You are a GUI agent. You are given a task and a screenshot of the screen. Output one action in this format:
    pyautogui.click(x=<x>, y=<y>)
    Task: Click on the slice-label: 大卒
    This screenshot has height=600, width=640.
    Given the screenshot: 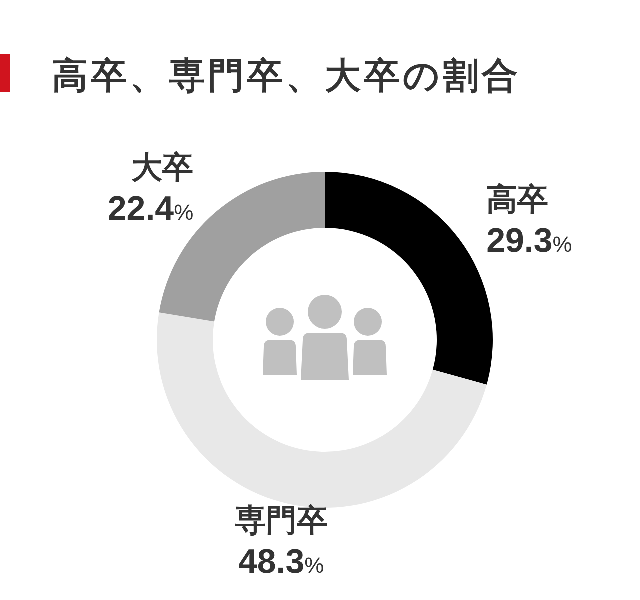 What is the action you would take?
    pyautogui.click(x=163, y=168)
    